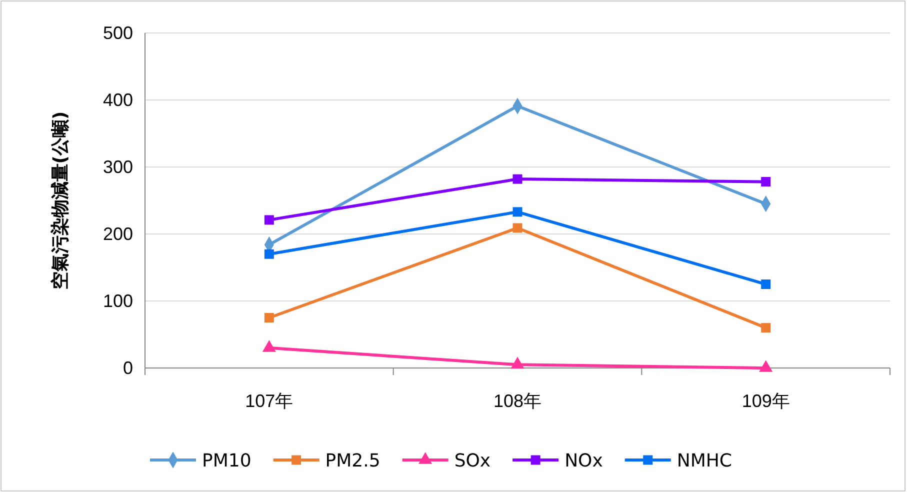 The width and height of the screenshot is (907, 493). I want to click on y-tick-label: 500, so click(117, 32).